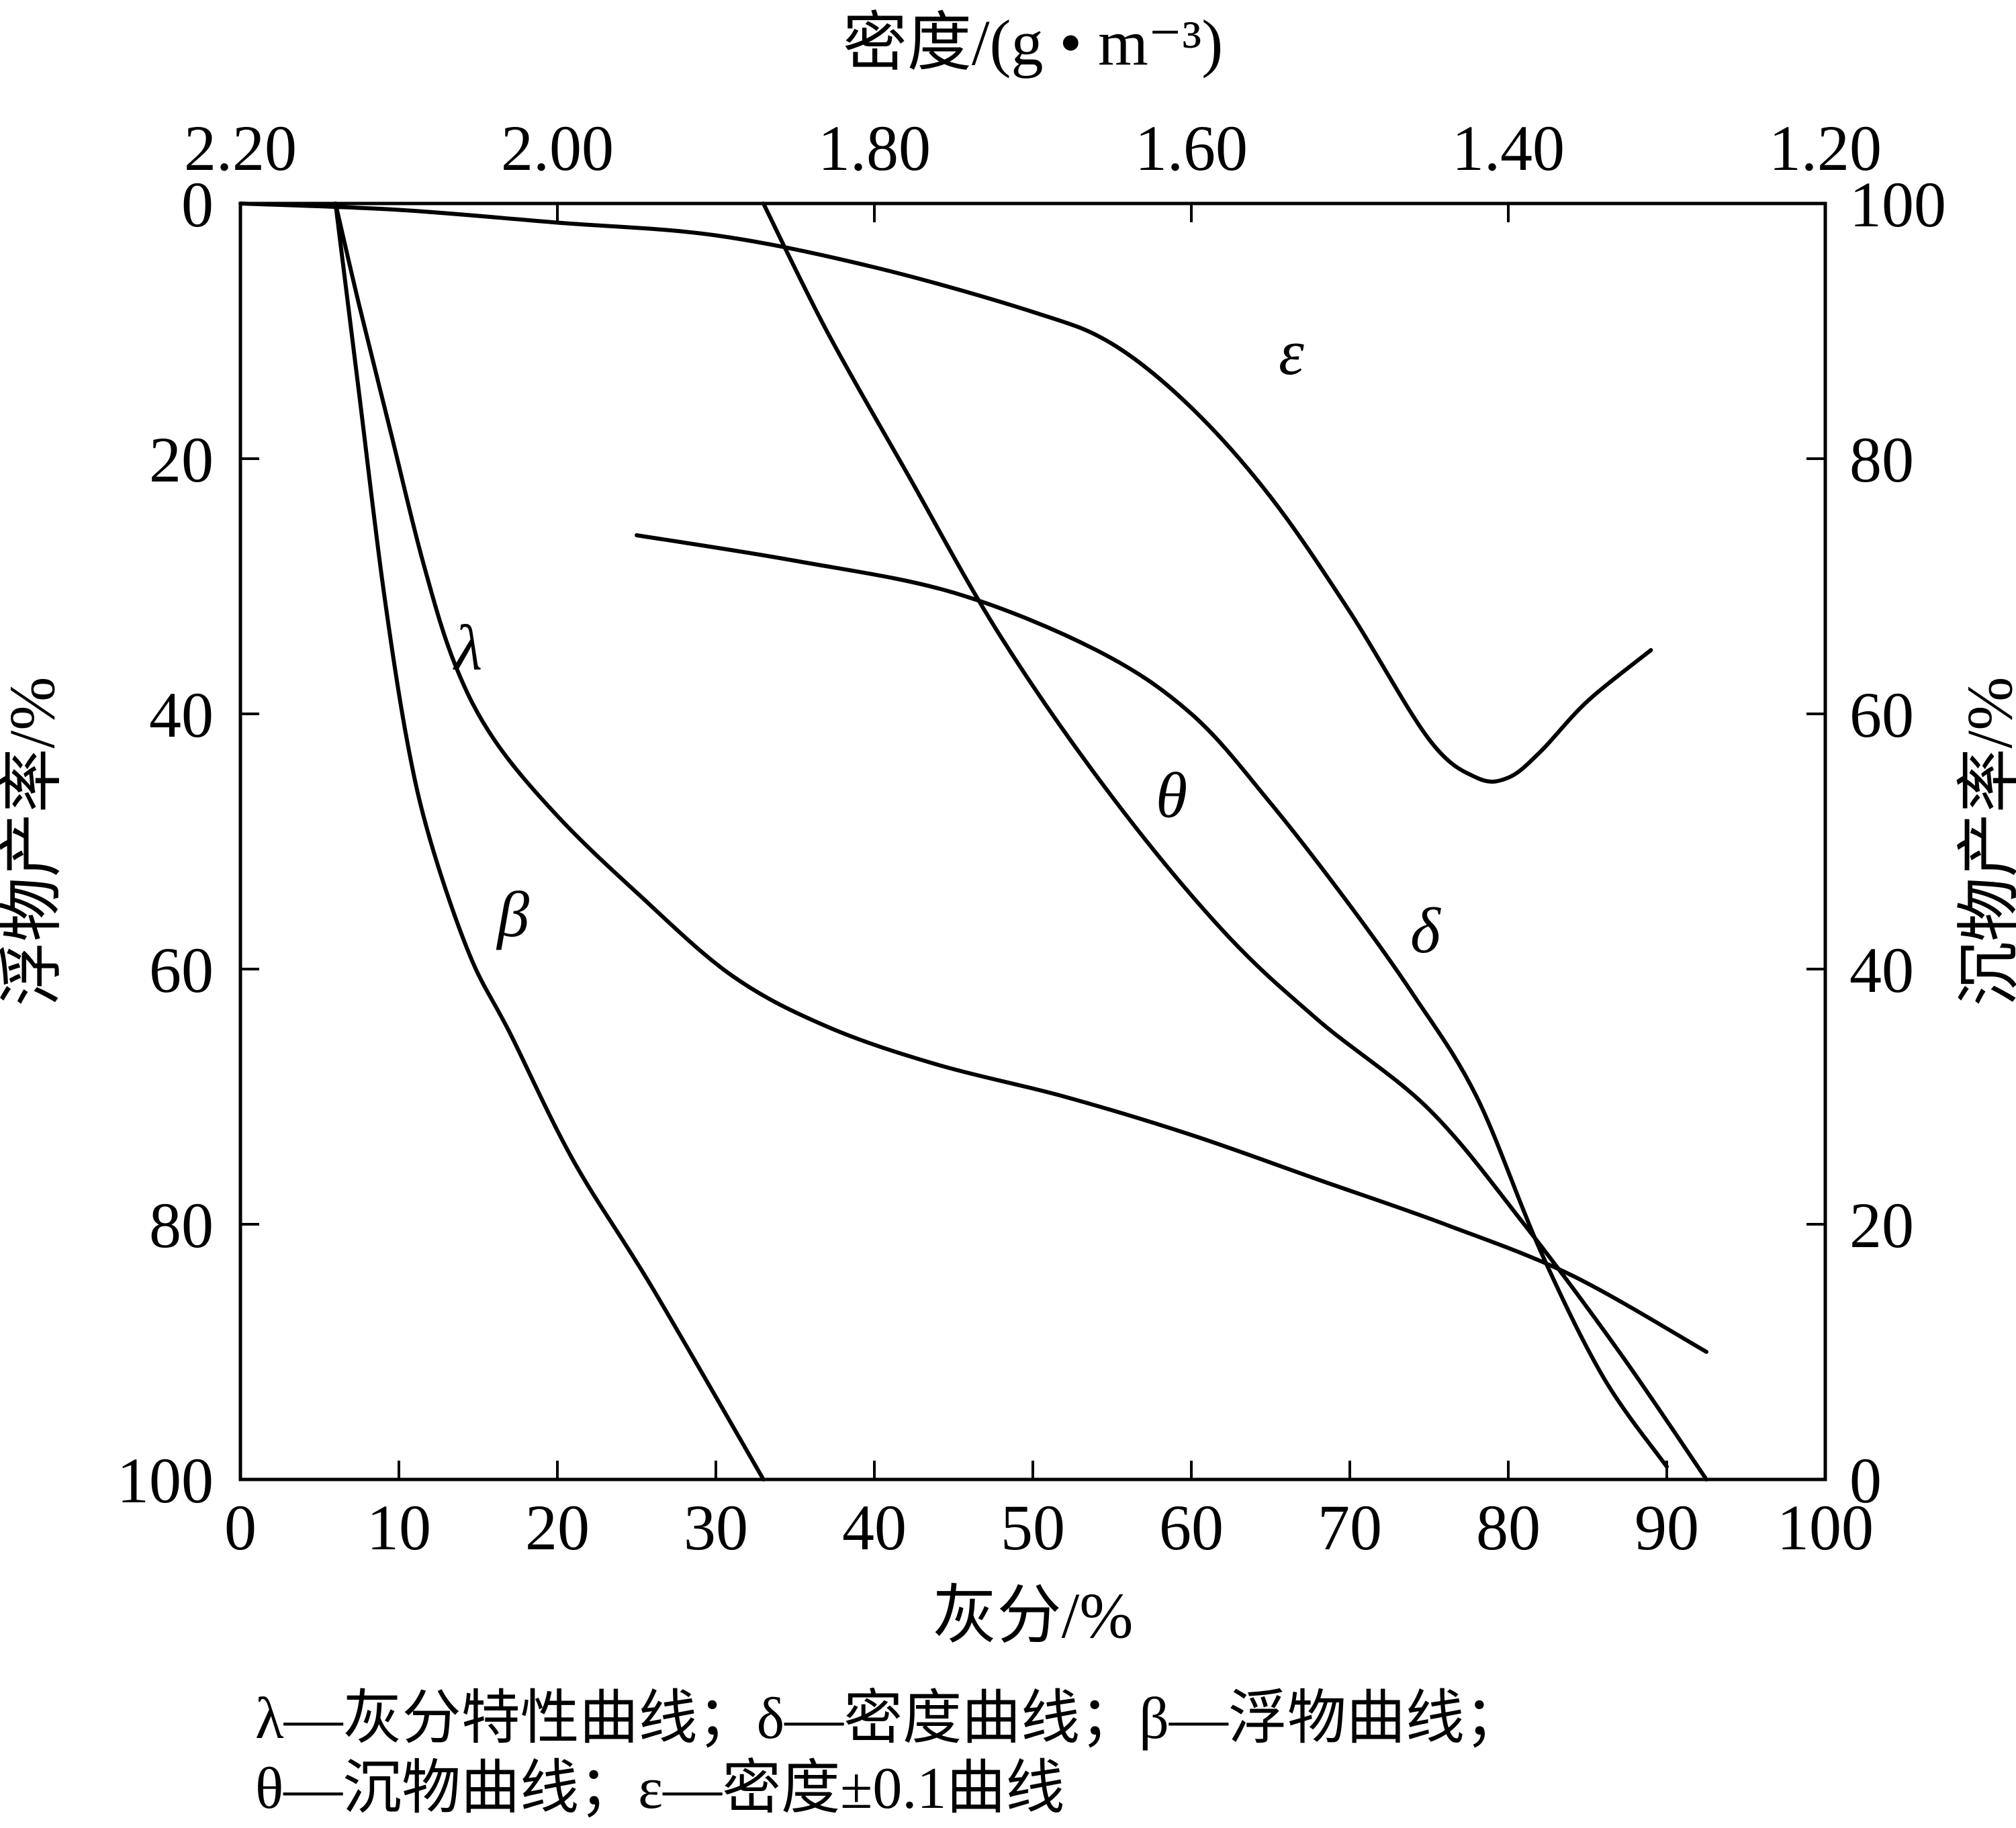  Describe the element at coordinates (197, 204) in the screenshot. I see `y-left-tick-label: 0` at that location.